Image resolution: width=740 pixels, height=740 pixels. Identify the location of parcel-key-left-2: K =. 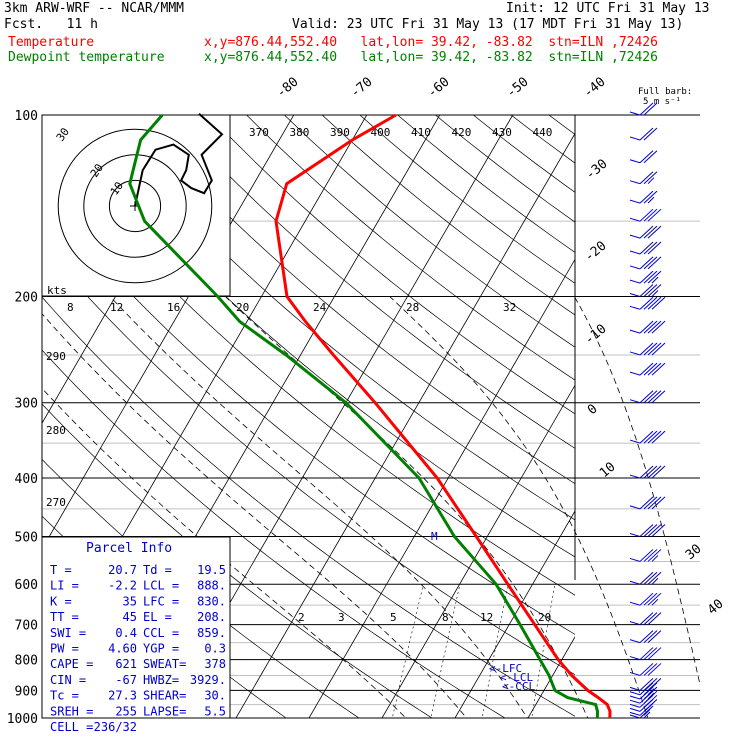
(61, 601).